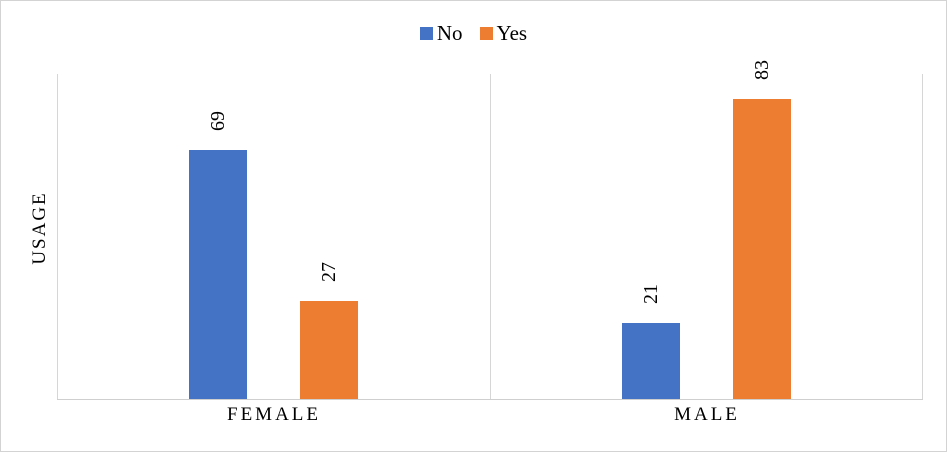 The width and height of the screenshot is (947, 452). I want to click on legend-swatch-yes, so click(486, 33).